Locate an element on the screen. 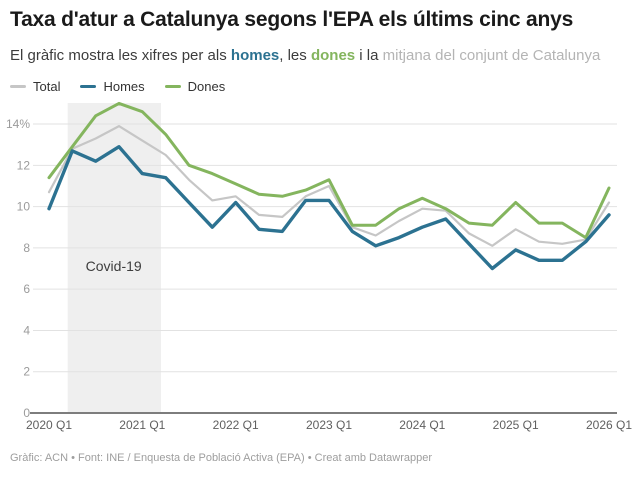 The image size is (640, 478). subtitle-homes-word: homes is located at coordinates (255, 55).